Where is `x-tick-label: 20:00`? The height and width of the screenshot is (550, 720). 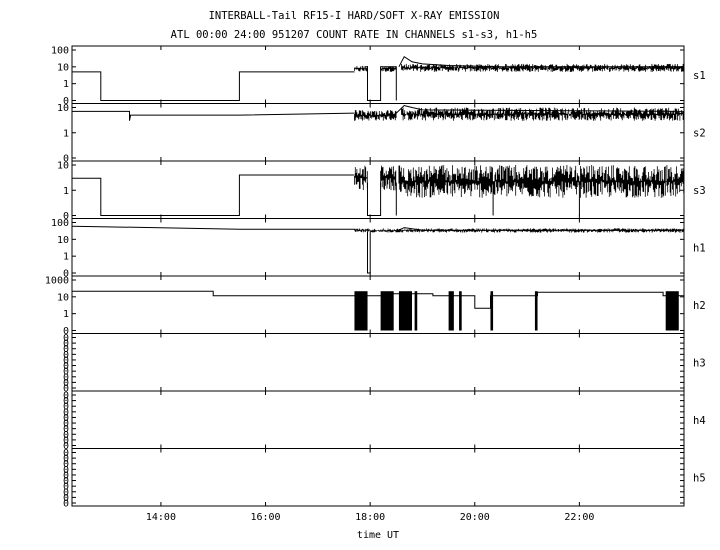 x-tick-label: 20:00 is located at coordinates (475, 517).